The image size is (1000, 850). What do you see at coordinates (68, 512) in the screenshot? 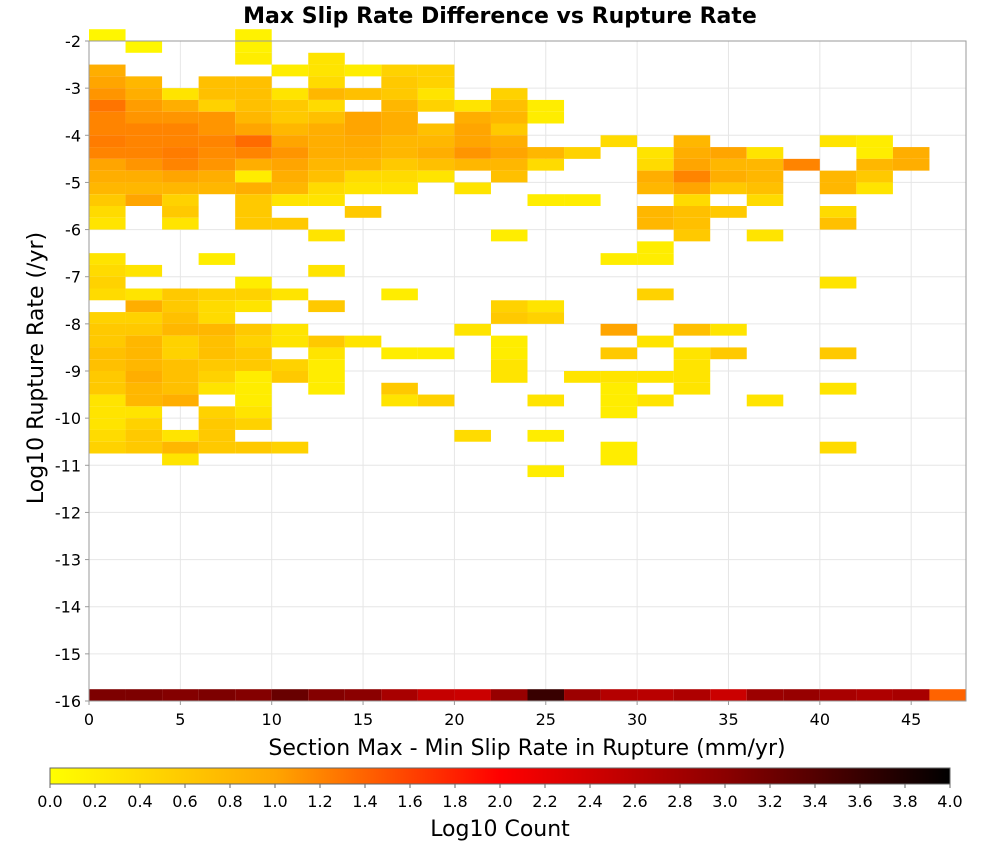
I see `y-tick-label: -12` at bounding box center [68, 512].